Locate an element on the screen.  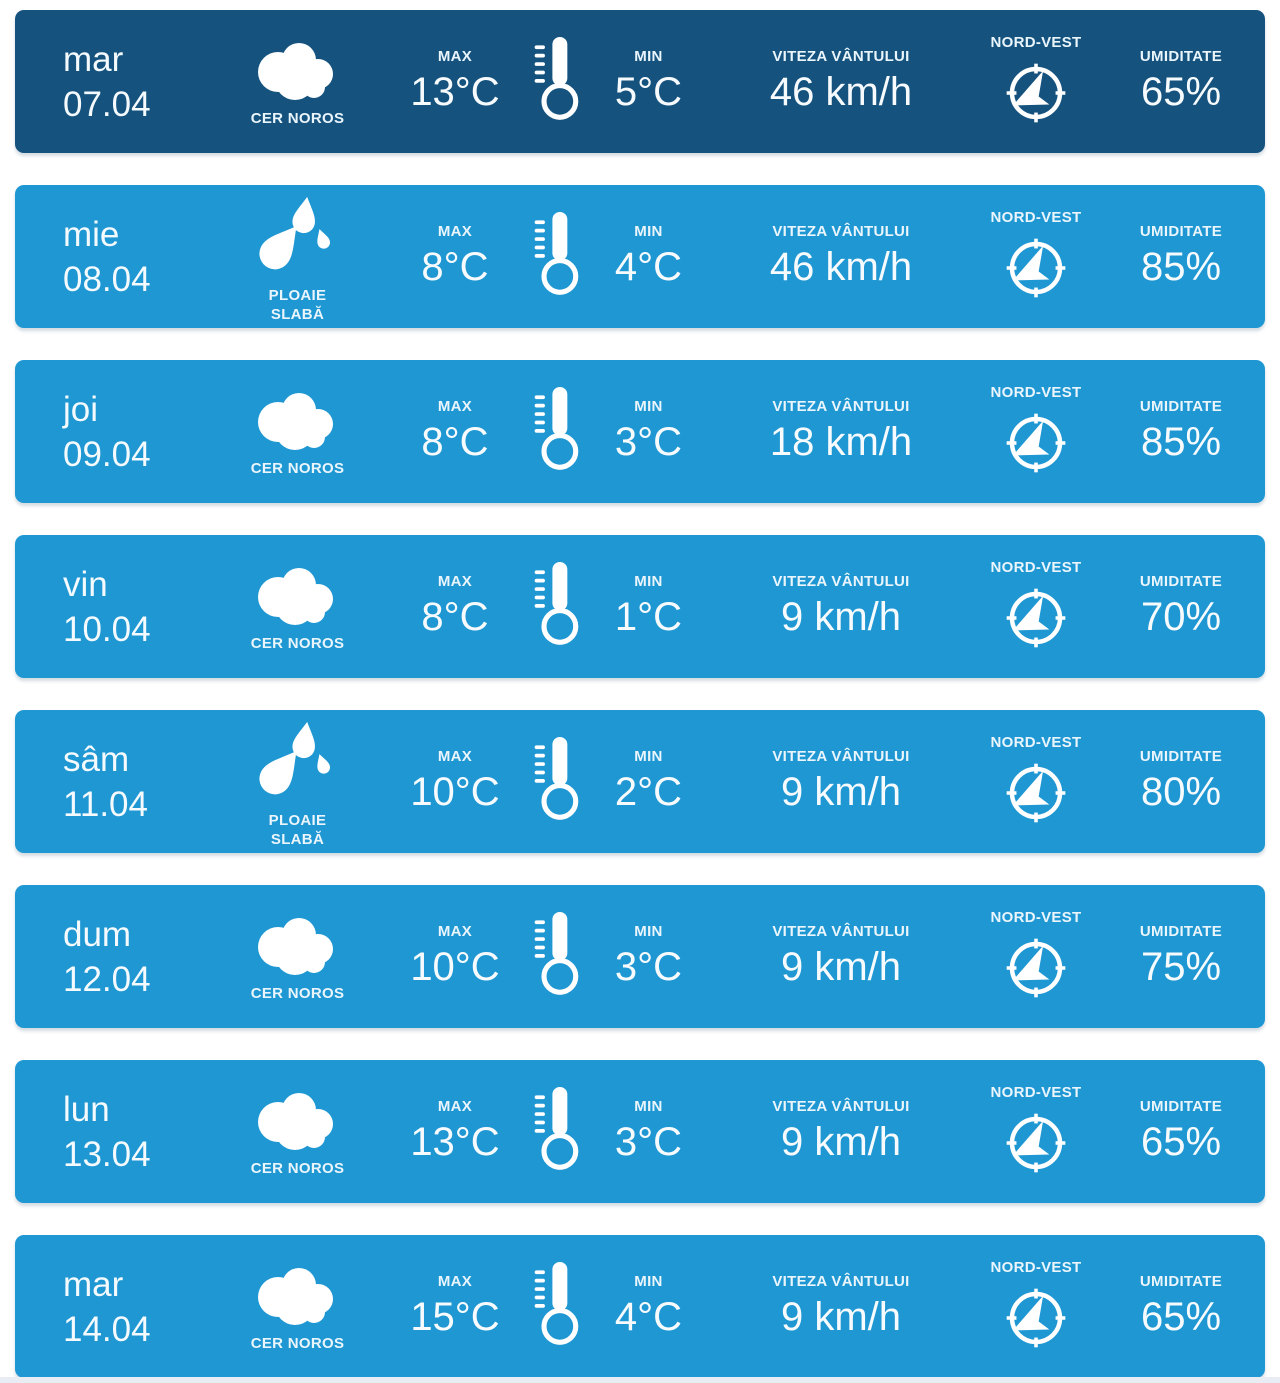
max-temp-column: MAX 15°C is located at coordinates (455, 1306).